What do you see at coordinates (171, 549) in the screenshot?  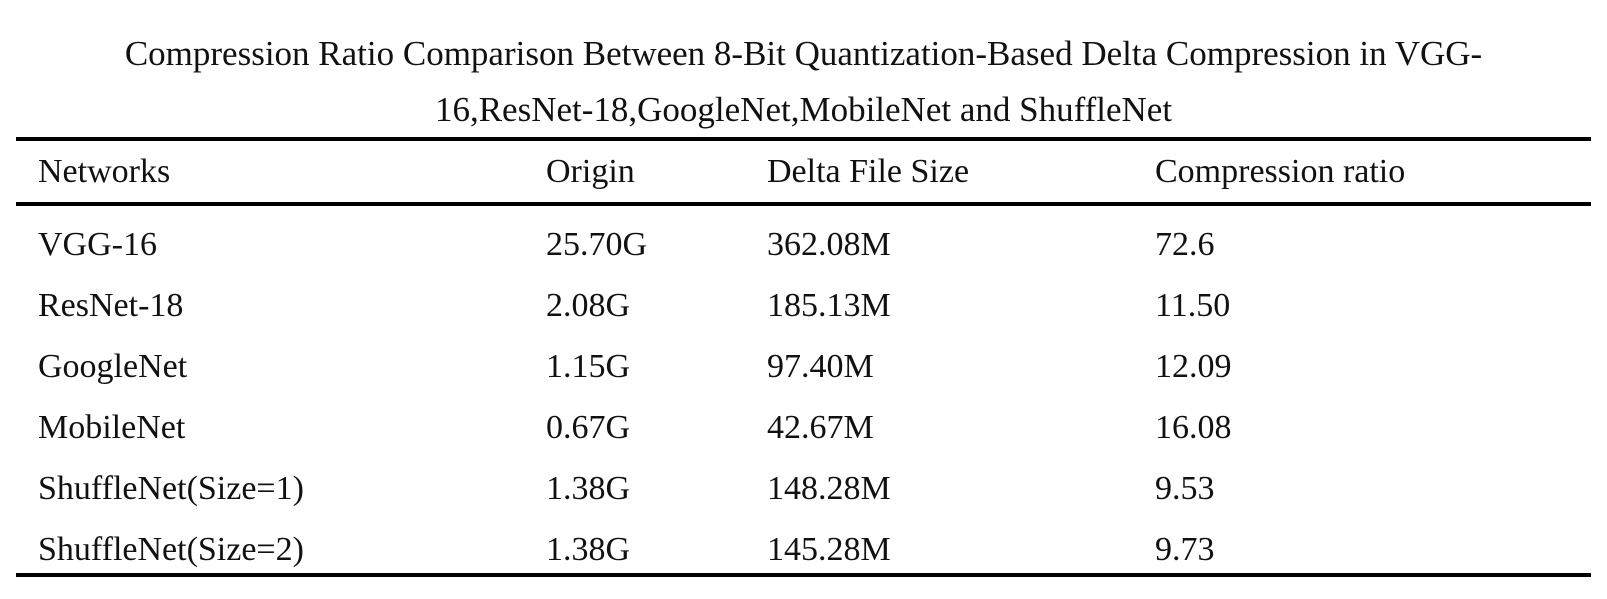 I see `cell-network: ShuffleNet(Size=2)` at bounding box center [171, 549].